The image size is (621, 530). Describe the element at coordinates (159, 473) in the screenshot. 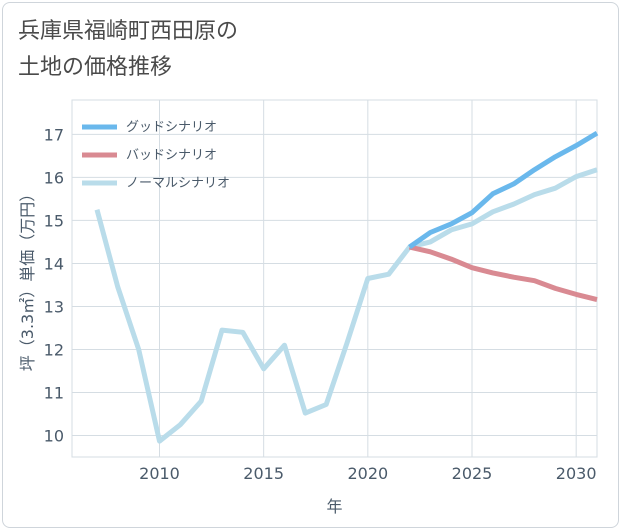

I see `x-tick-label: 2010` at that location.